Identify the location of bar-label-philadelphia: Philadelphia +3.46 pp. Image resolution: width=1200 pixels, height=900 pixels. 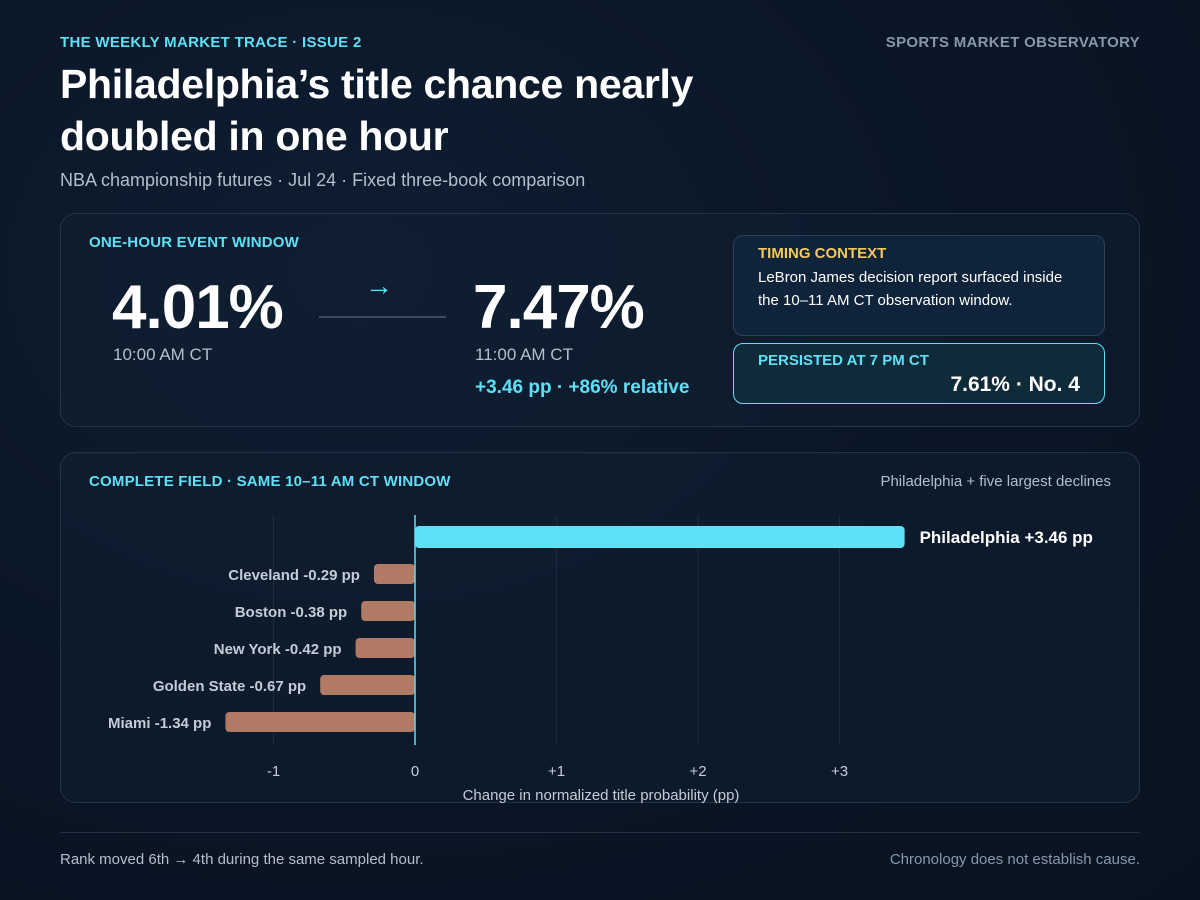
(1006, 537).